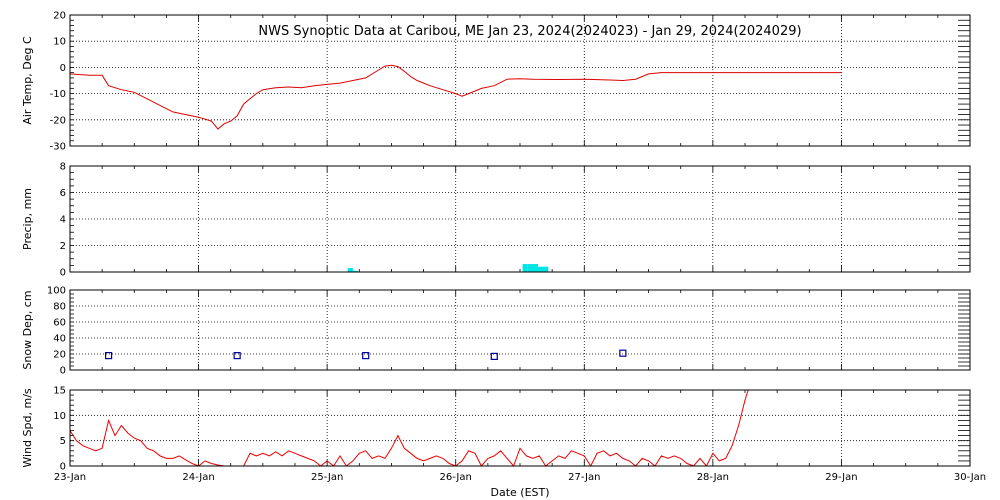 This screenshot has width=1000, height=500. I want to click on y-tick-label: -10, so click(58, 94).